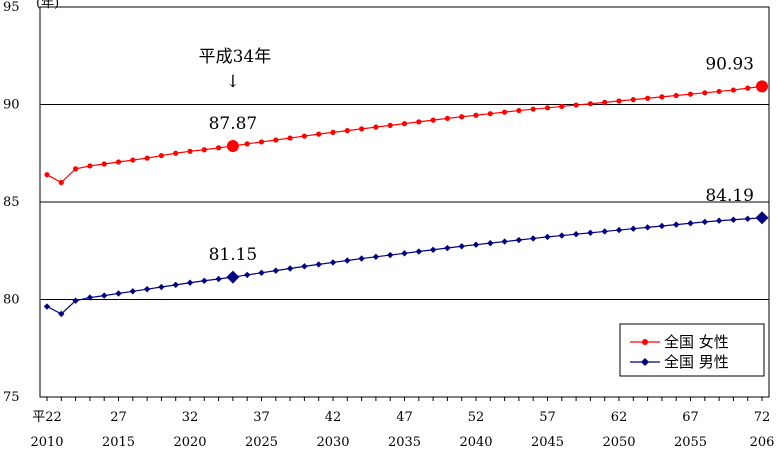 The image size is (779, 461). What do you see at coordinates (476, 417) in the screenshot?
I see `x-tick-label-era: 52` at bounding box center [476, 417].